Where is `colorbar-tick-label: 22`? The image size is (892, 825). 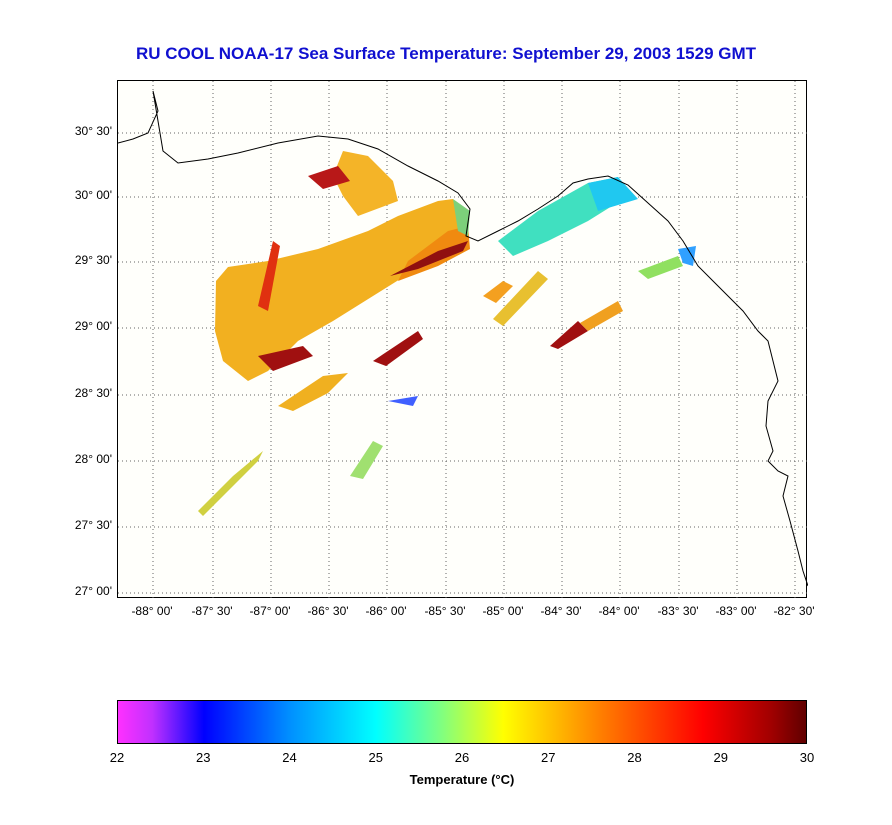 colorbar-tick-label: 22 is located at coordinates (117, 757).